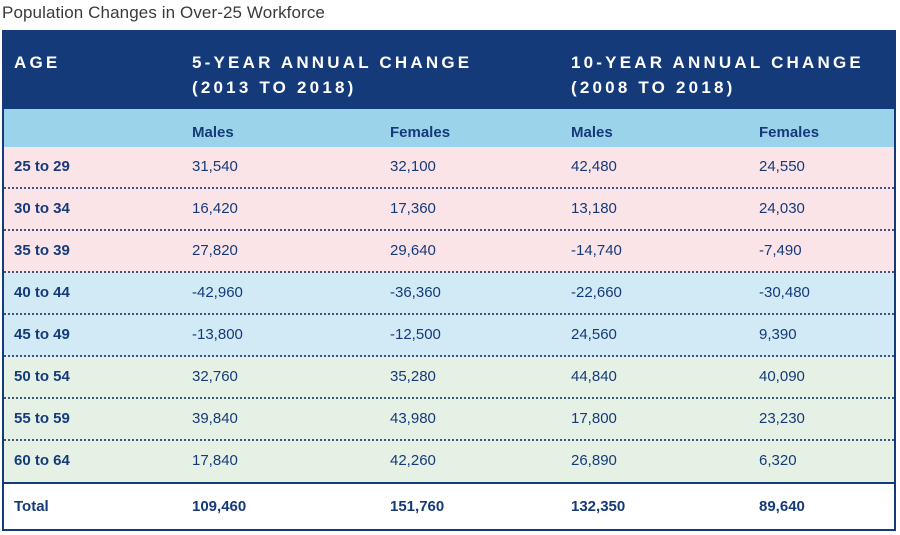 The image size is (900, 535). What do you see at coordinates (42, 166) in the screenshot?
I see `row-age: 25 to 29` at bounding box center [42, 166].